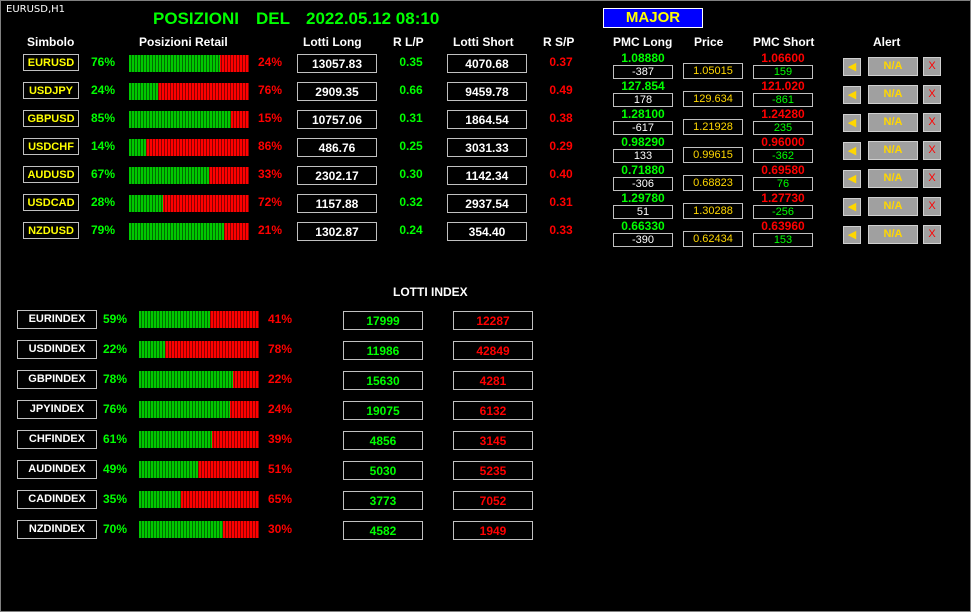 This screenshot has width=971, height=612. I want to click on symbol-button: USDJPY, so click(51, 90).